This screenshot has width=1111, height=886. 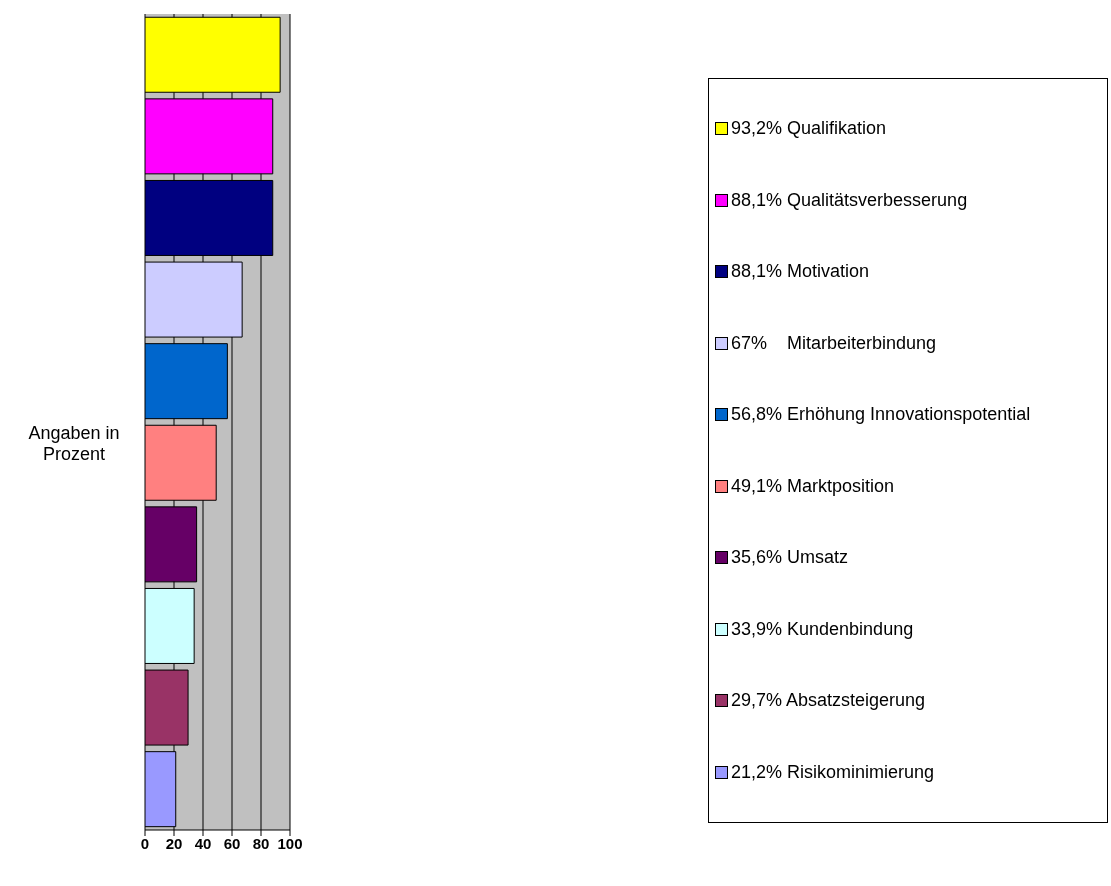 I want to click on legend-label: 88,1% Motivation, so click(x=800, y=272).